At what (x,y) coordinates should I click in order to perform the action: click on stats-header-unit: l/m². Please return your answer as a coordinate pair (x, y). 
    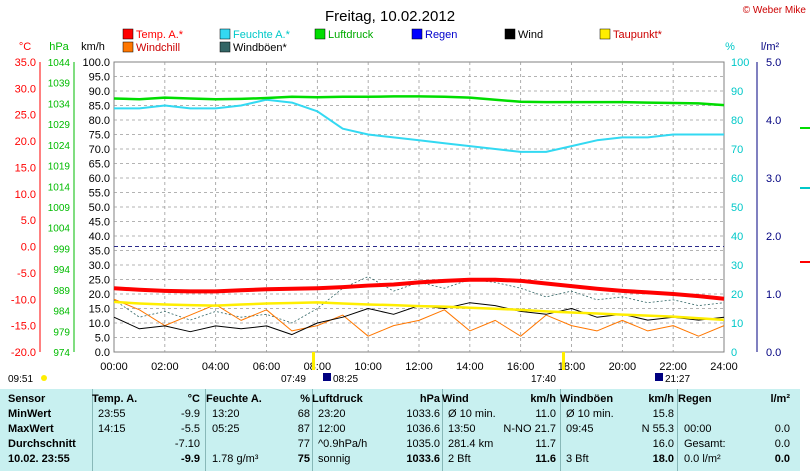
    Looking at the image, I should click on (780, 399).